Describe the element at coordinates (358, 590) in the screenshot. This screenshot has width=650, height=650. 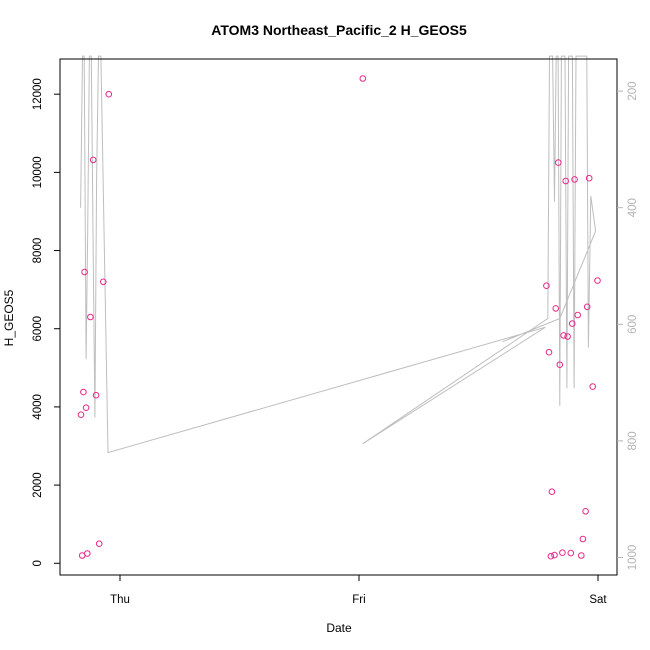
I see `x-axis: Thu Fri Sat` at that location.